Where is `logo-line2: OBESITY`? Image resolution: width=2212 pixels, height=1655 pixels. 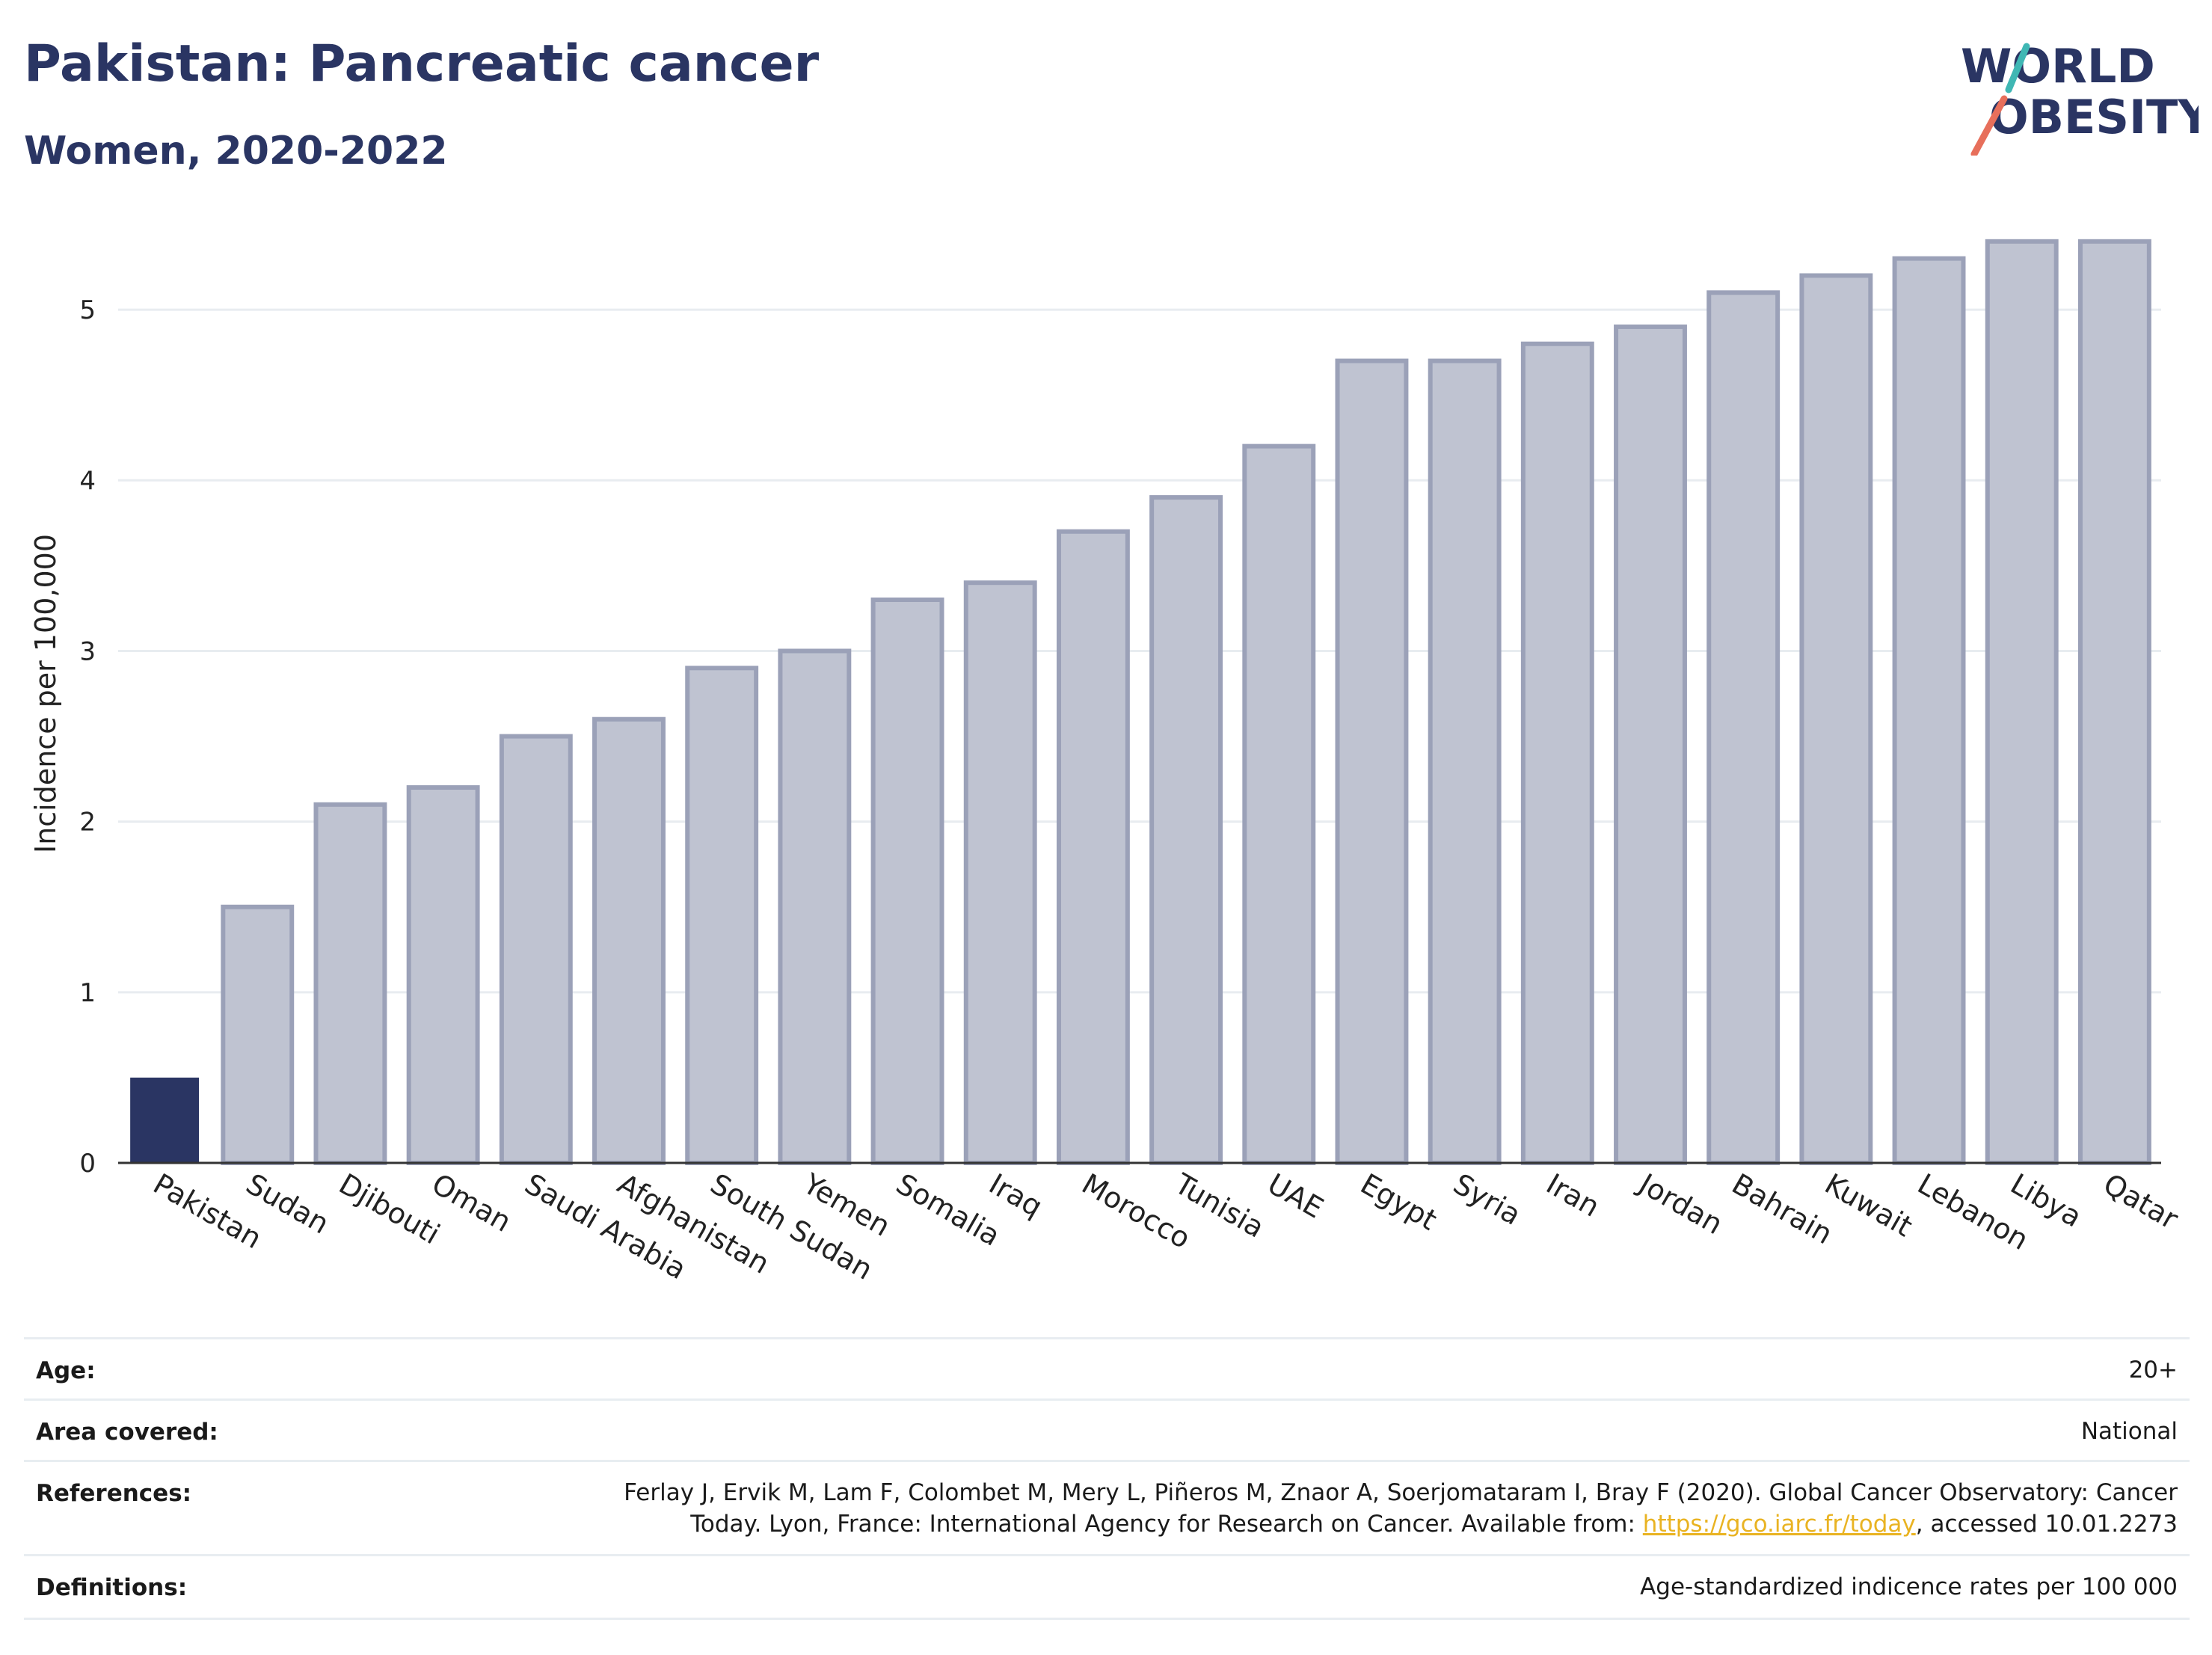
logo-line2: OBESITY is located at coordinates (2094, 117).